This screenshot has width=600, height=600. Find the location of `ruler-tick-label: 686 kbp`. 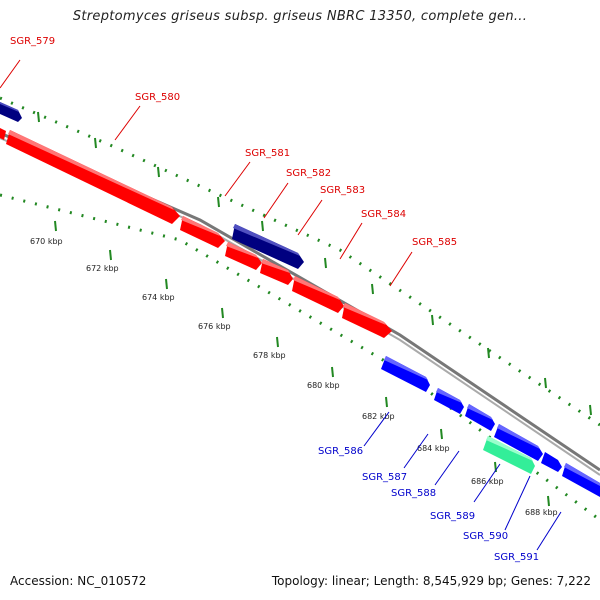

ruler-tick-label: 686 kbp is located at coordinates (487, 481).